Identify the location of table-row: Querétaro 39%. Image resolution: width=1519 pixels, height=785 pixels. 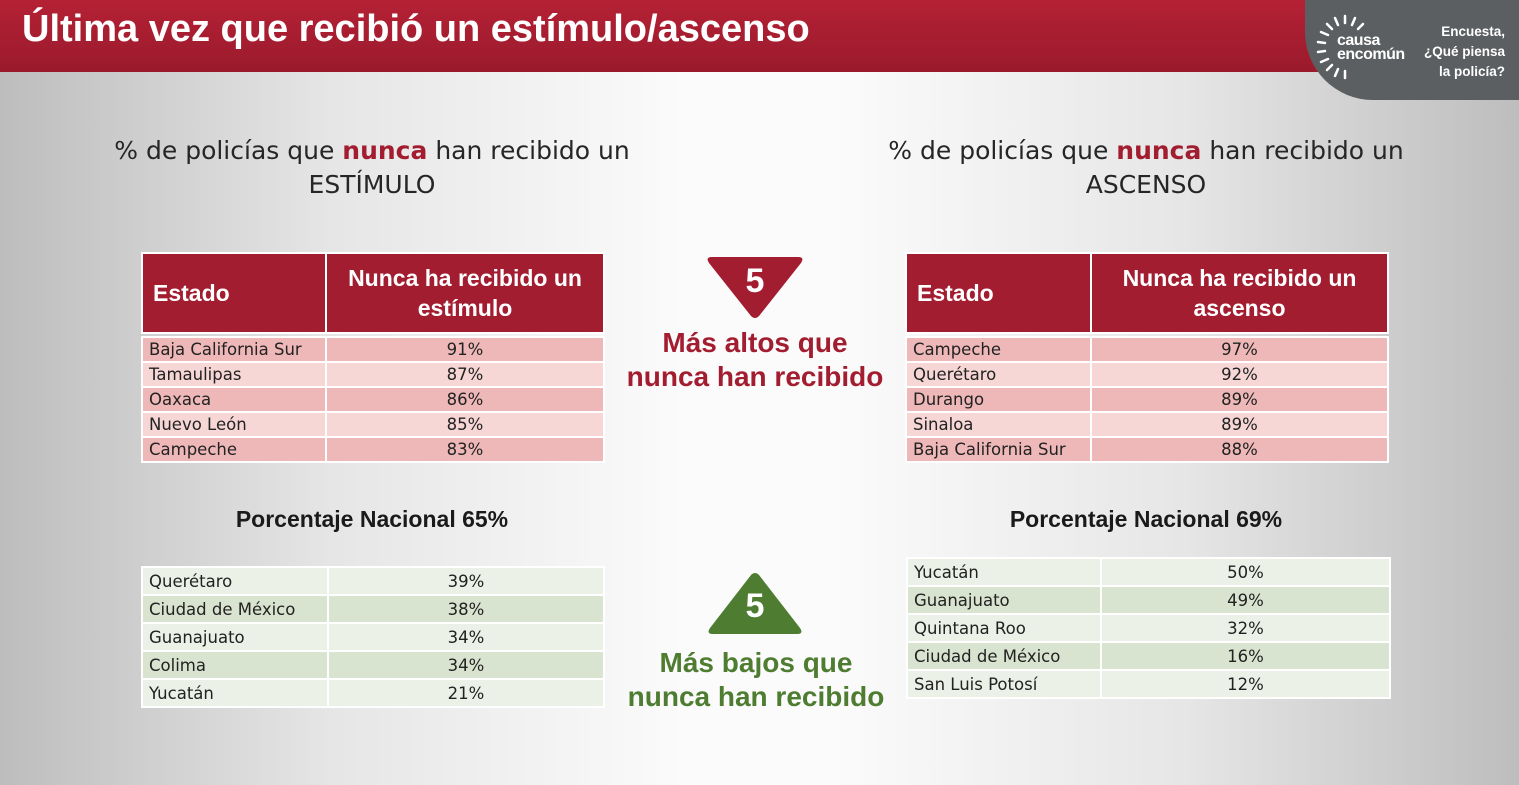
(373, 581).